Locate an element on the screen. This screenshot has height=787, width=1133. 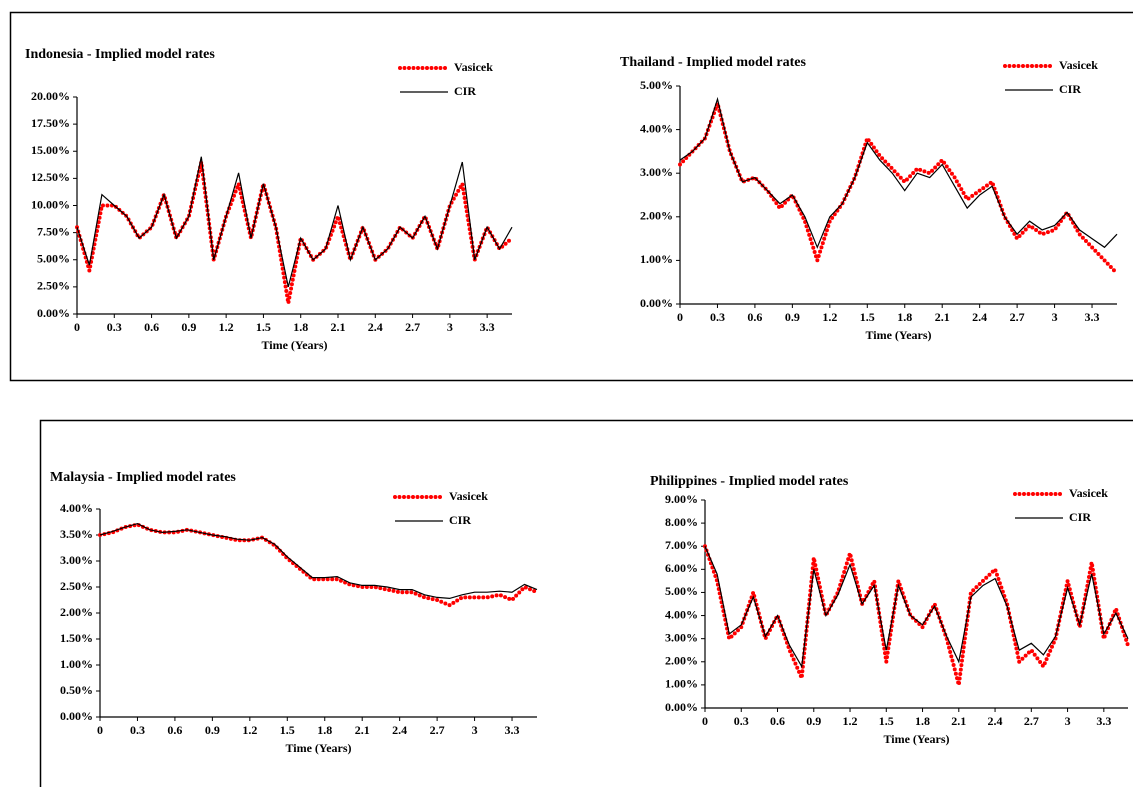
y-tick-label: 15.00% is located at coordinates (50, 150).